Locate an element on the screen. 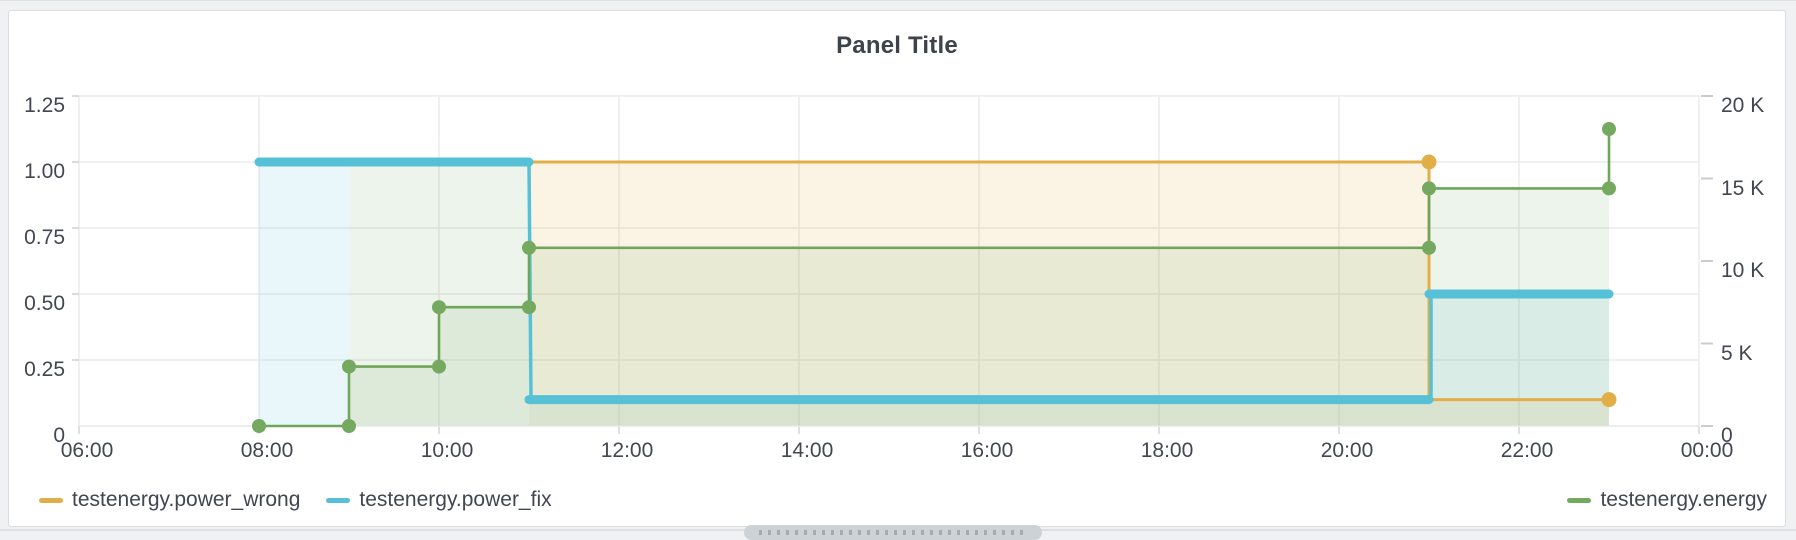 This screenshot has height=540, width=1796. left-axis-label: 1.25 is located at coordinates (44, 105).